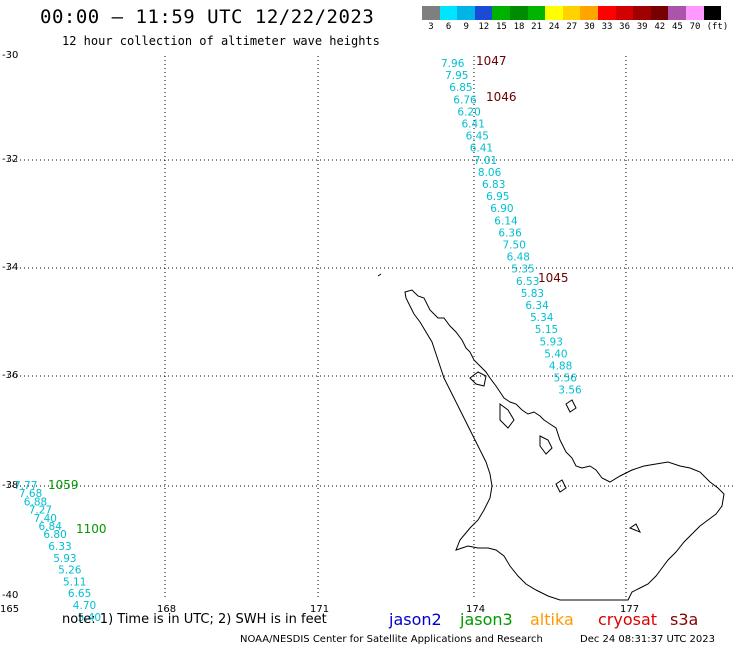  I want to click on time-label: 1045, so click(553, 278).